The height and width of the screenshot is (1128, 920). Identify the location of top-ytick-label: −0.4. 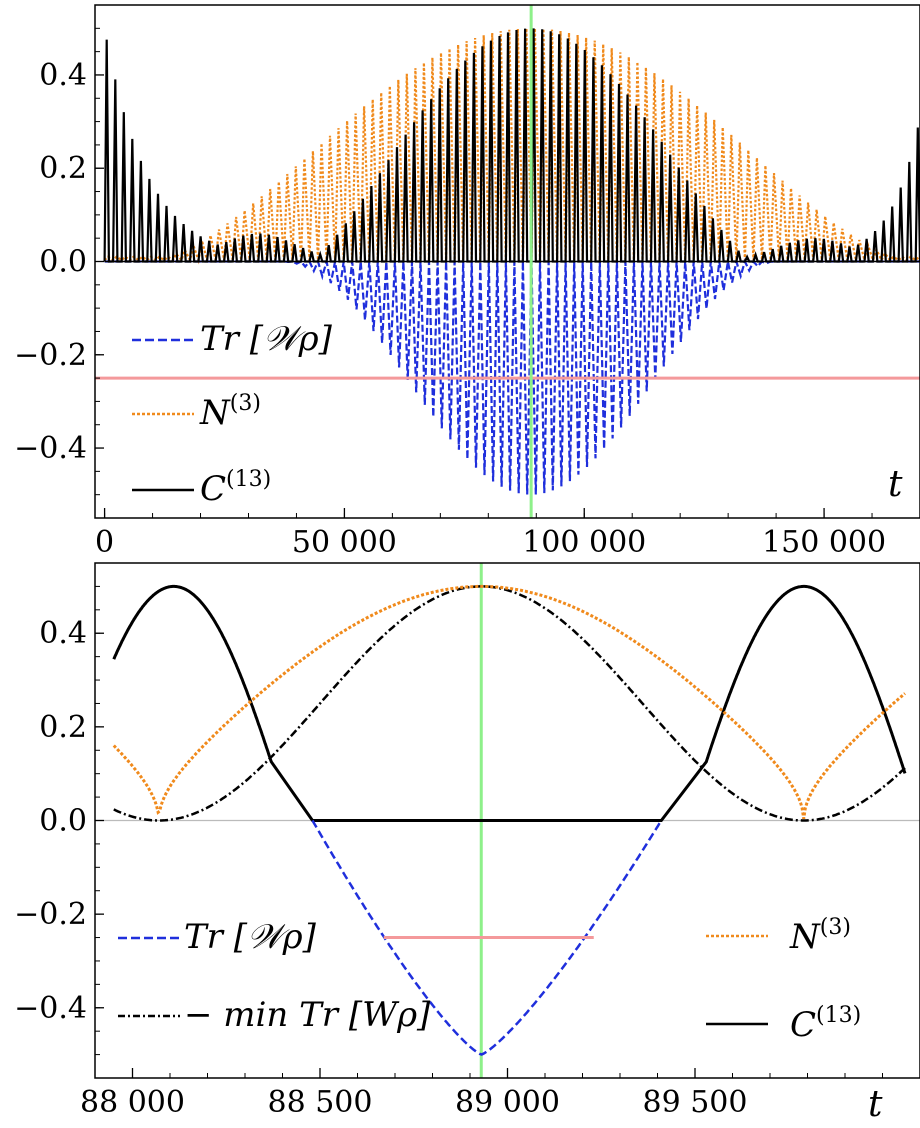
(50, 448).